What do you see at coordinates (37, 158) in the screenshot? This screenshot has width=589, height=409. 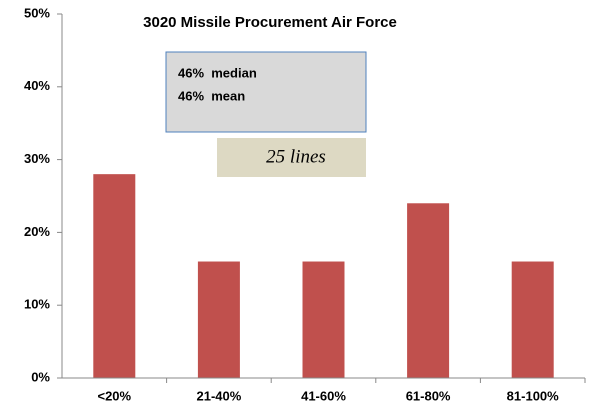 I see `y-tick-label: 30%` at bounding box center [37, 158].